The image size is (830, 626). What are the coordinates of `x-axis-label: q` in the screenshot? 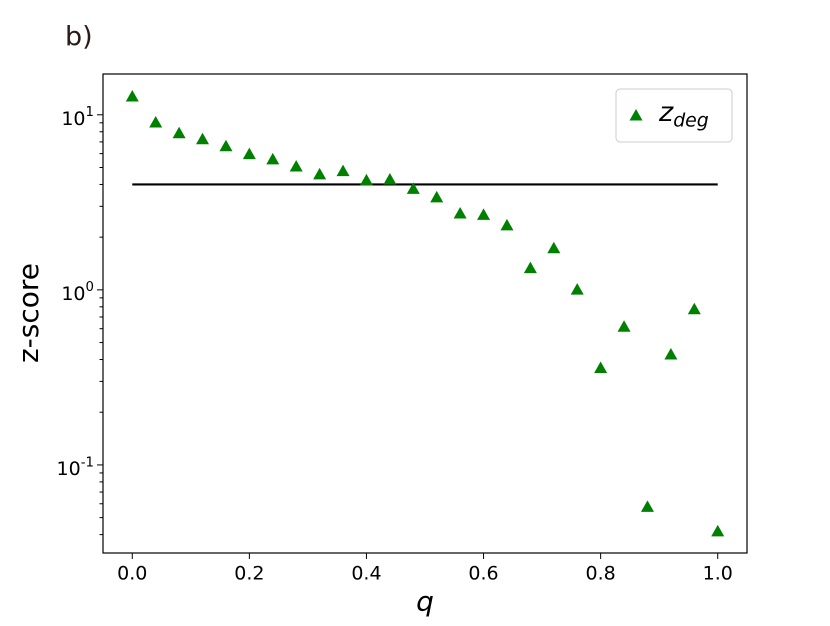 It's located at (425, 601).